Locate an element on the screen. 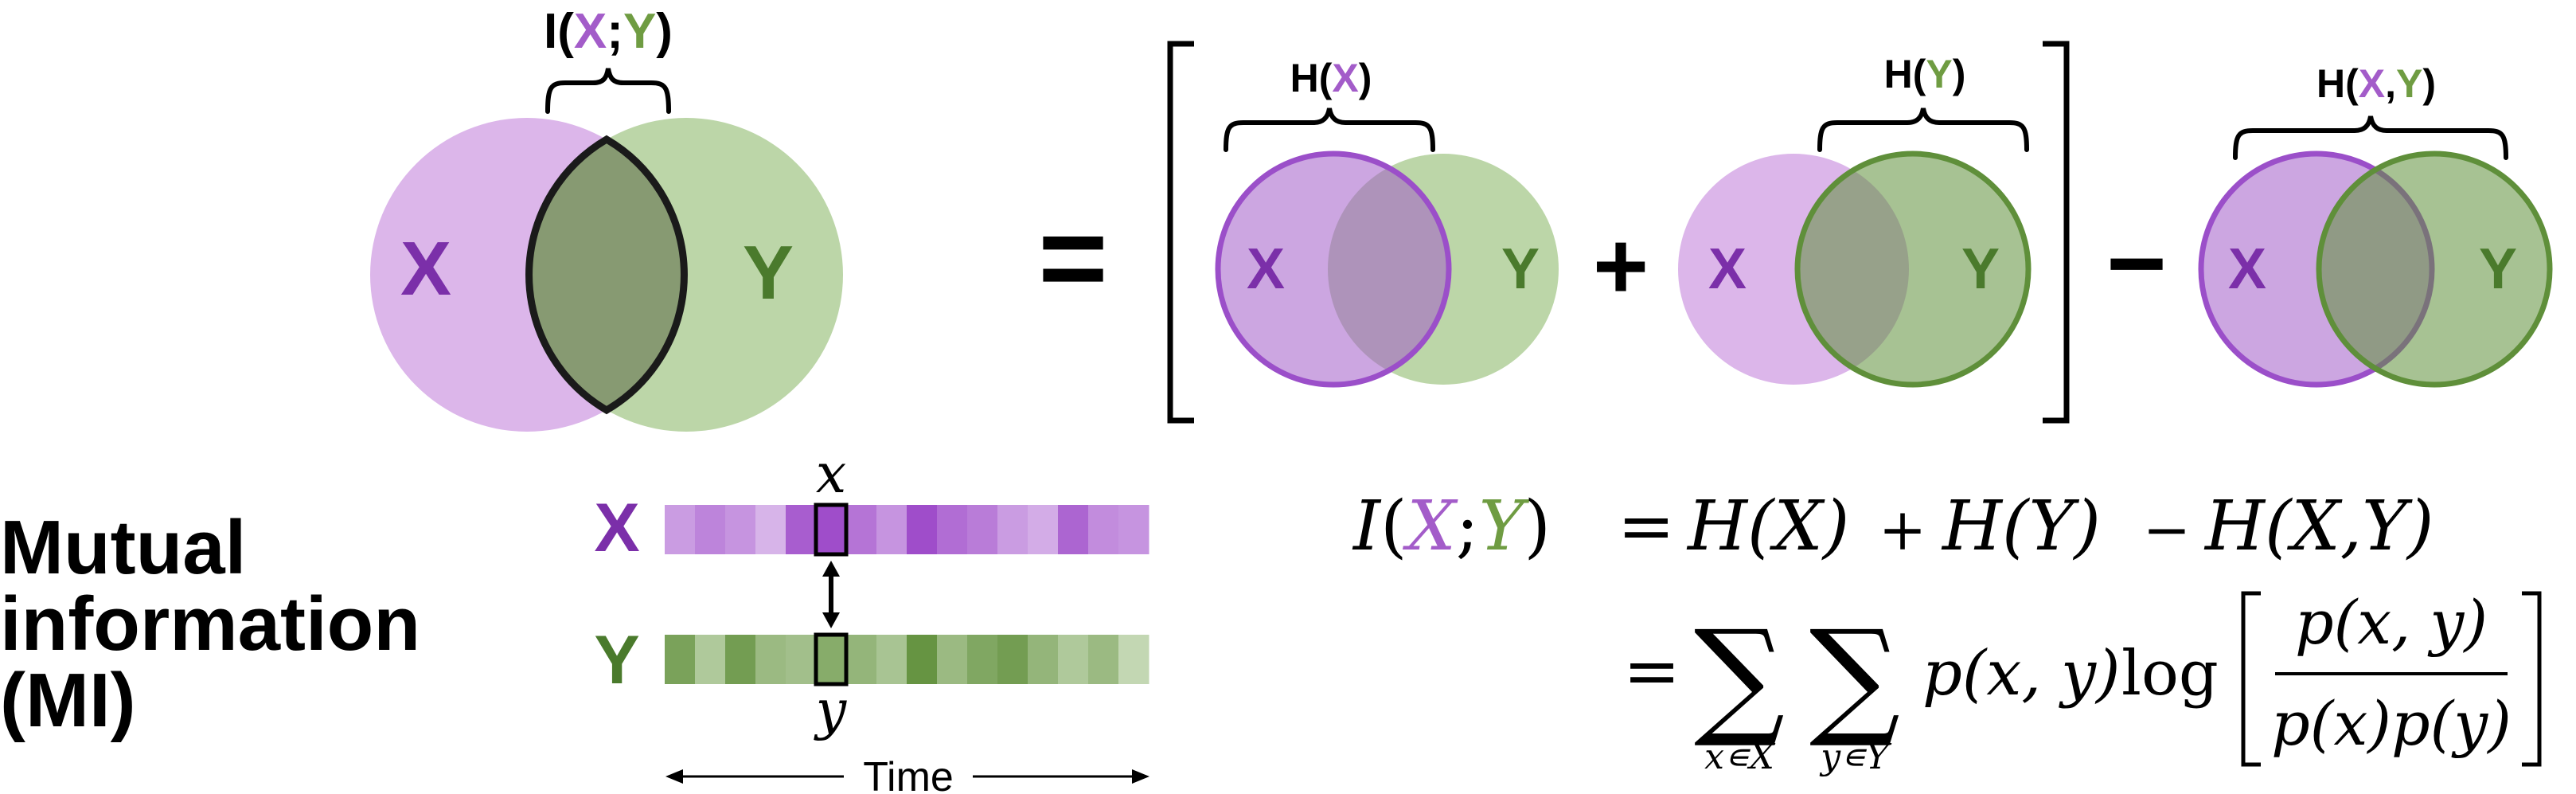 The width and height of the screenshot is (2576, 794). hxy-x-label: X is located at coordinates (2247, 269).